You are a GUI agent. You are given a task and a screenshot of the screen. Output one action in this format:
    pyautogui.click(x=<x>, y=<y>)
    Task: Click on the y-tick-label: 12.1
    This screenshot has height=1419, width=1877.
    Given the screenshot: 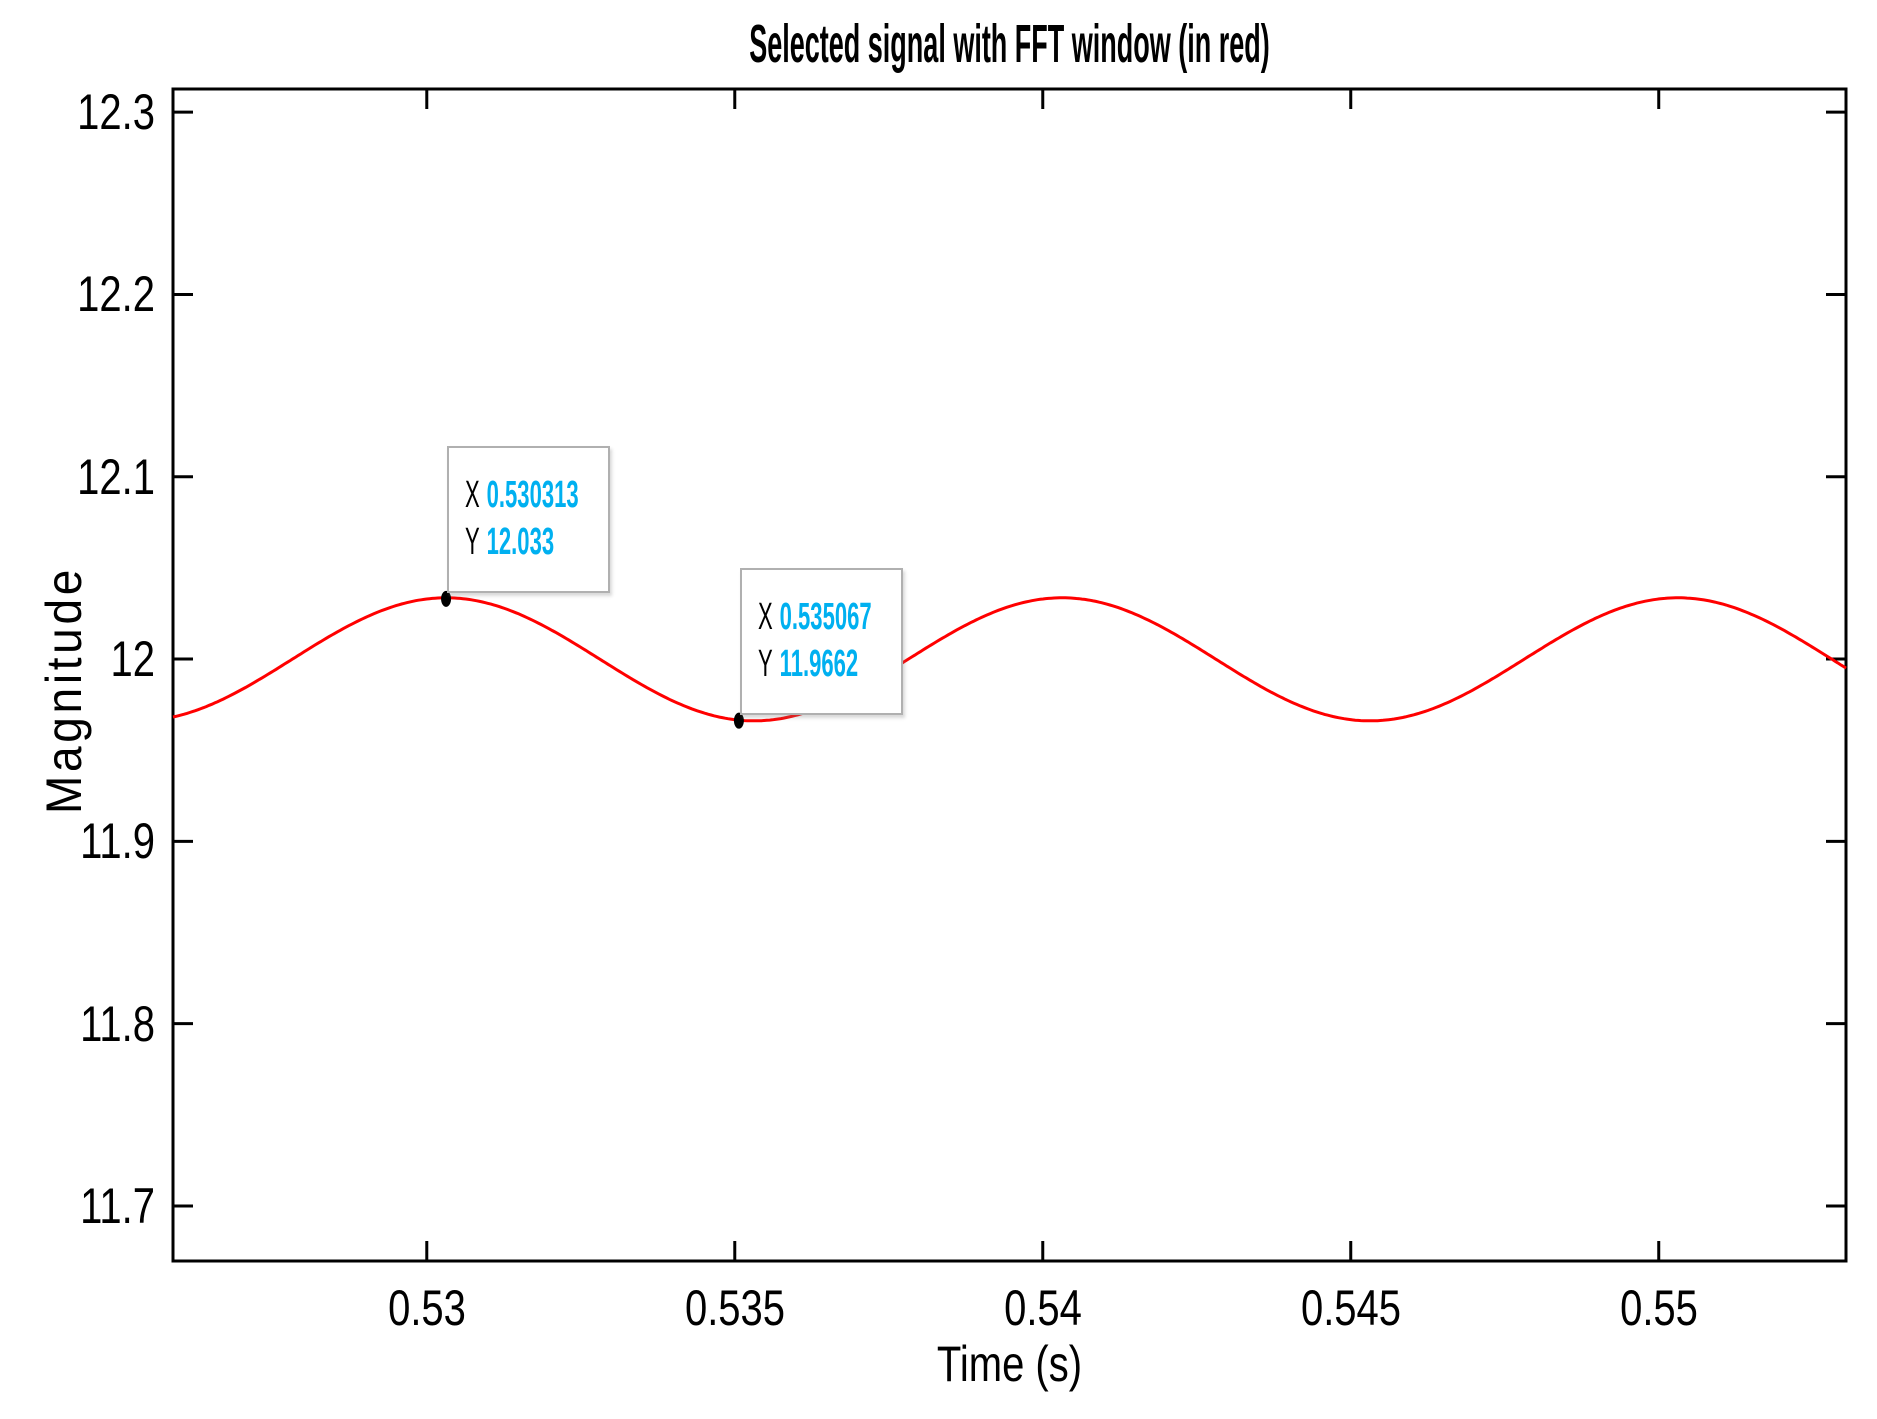 What is the action you would take?
    pyautogui.click(x=116, y=476)
    